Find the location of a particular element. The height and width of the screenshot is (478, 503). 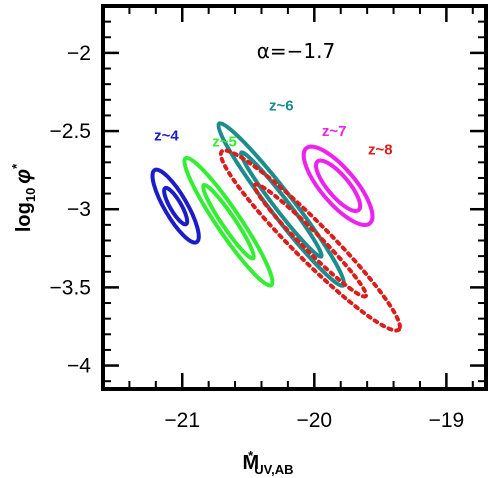

outer-contour-z7 is located at coordinates (338, 185).